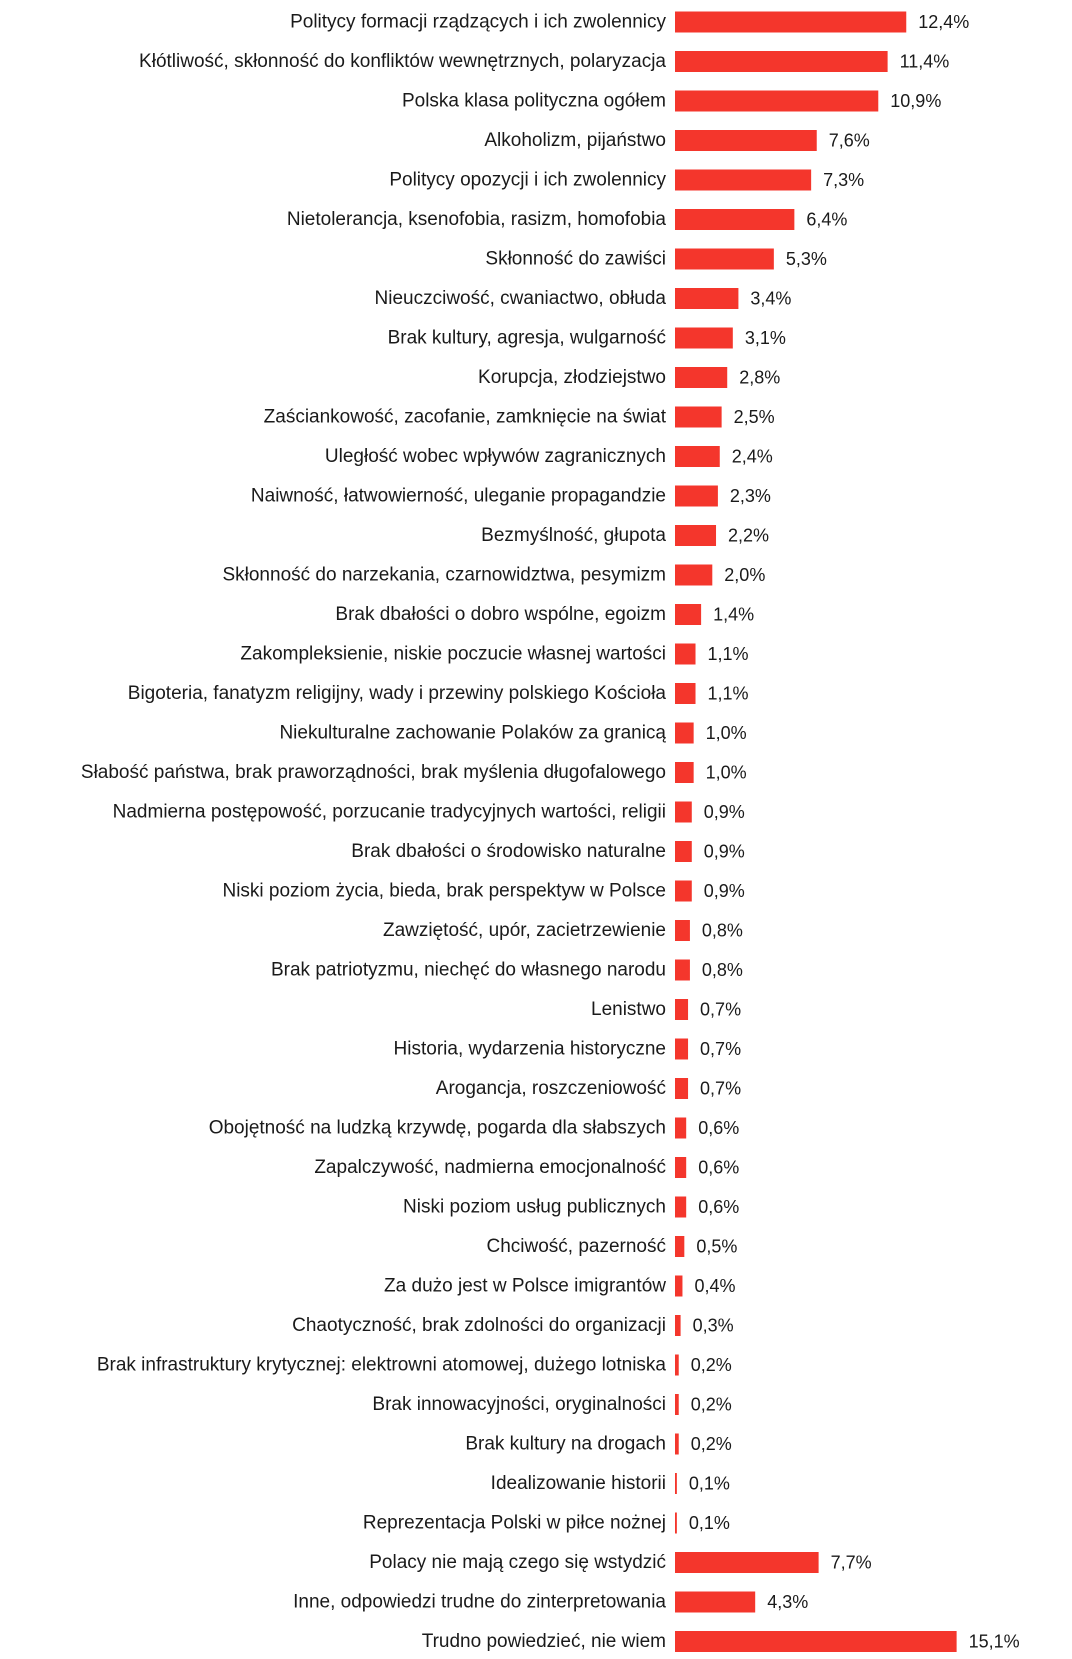 This screenshot has height=1659, width=1072. What do you see at coordinates (576, 1246) in the screenshot?
I see `category-label: Chciwość, pazerność` at bounding box center [576, 1246].